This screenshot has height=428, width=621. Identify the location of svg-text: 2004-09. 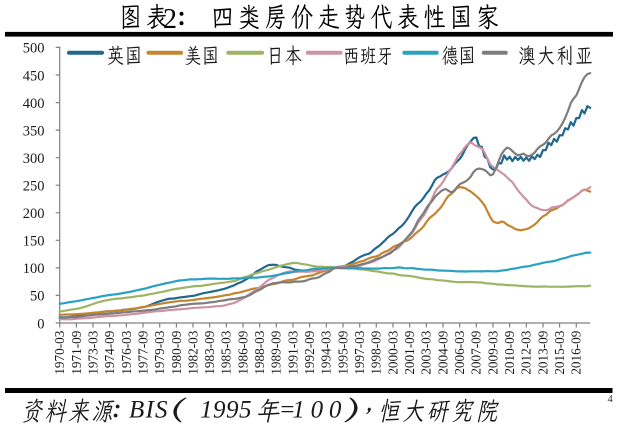
(442, 352).